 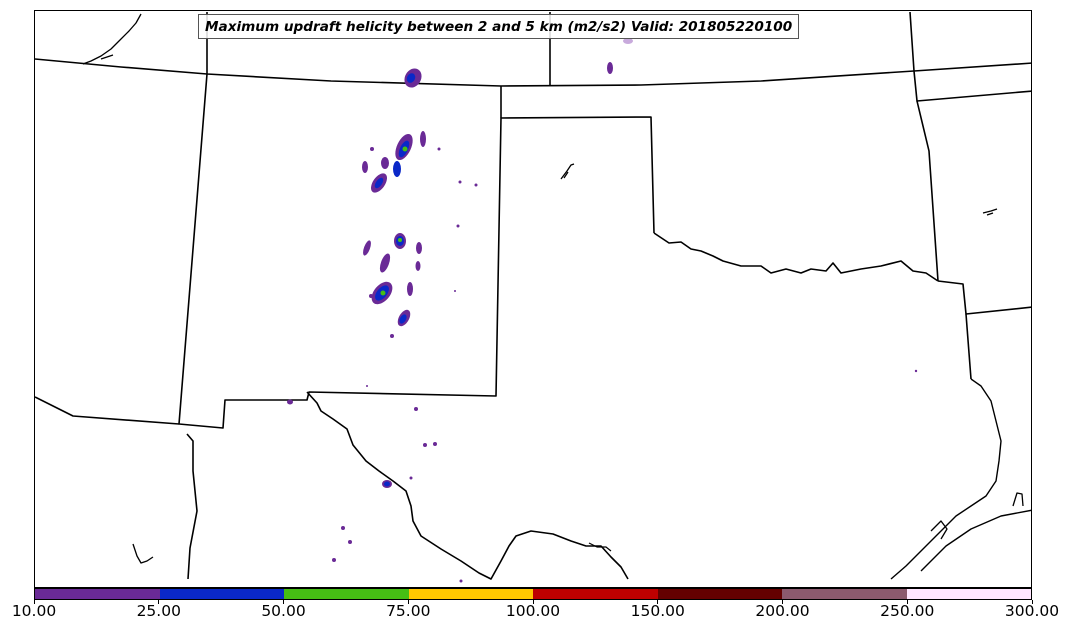 What do you see at coordinates (975, 540) in the screenshot?
I see `gulf-coast-east` at bounding box center [975, 540].